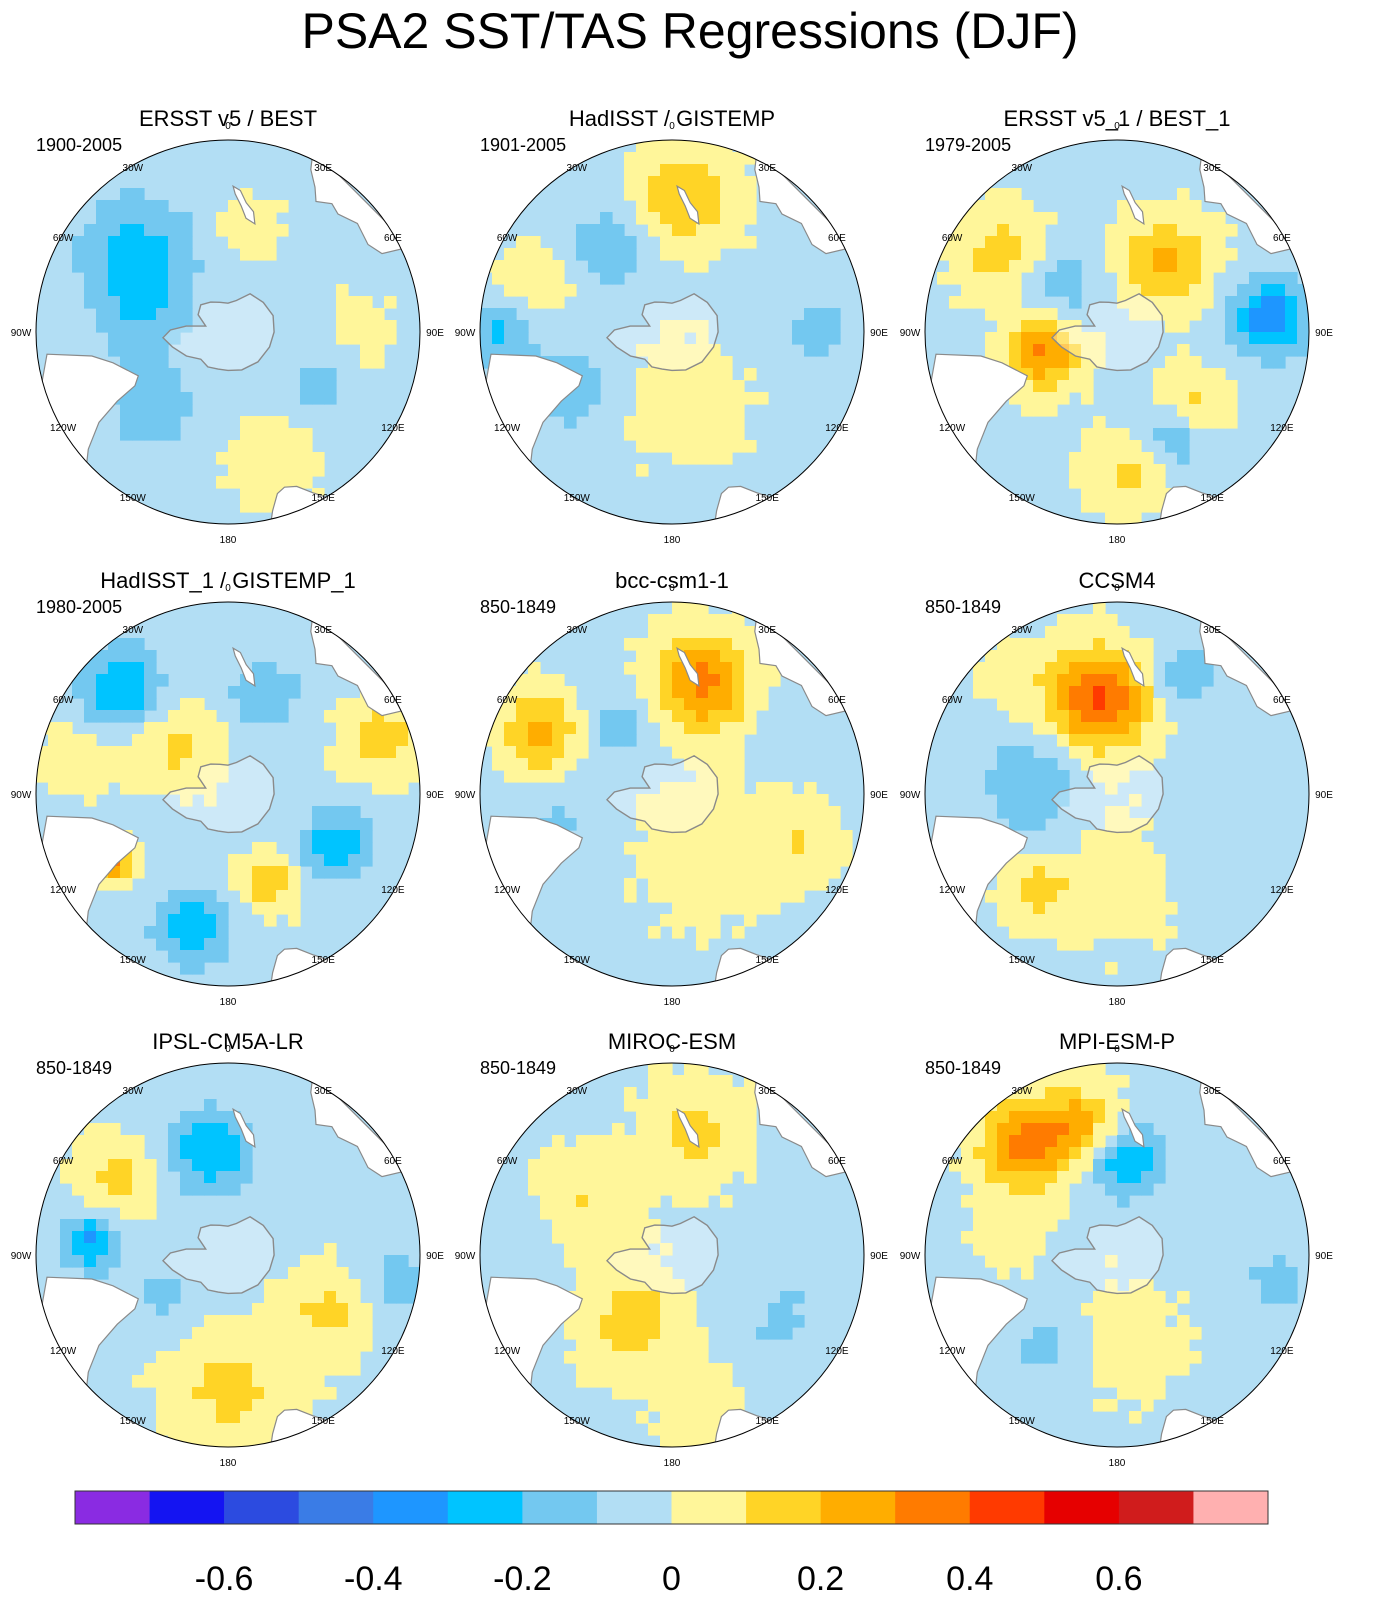  I want to click on longitude-label: 150W, so click(577, 1421).